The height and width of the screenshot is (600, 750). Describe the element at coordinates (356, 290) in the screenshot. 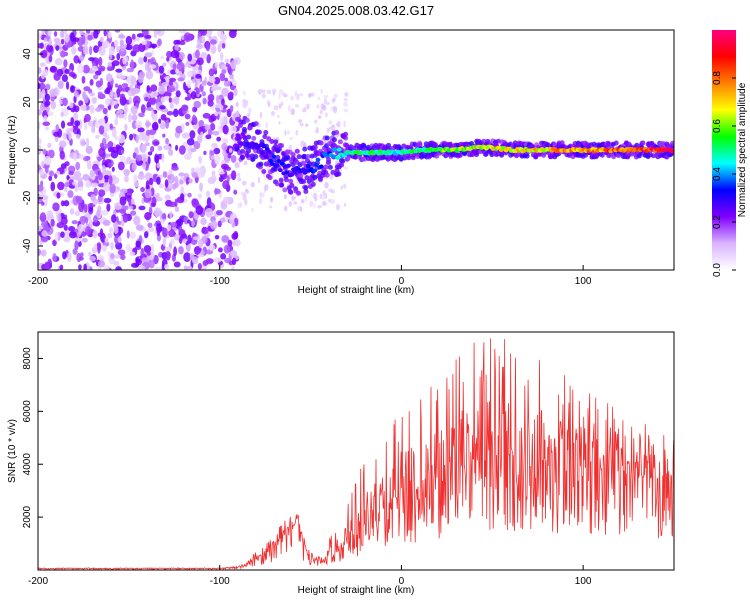

I see `spectrogram-x-axis-title: Height of straight line (km)` at that location.